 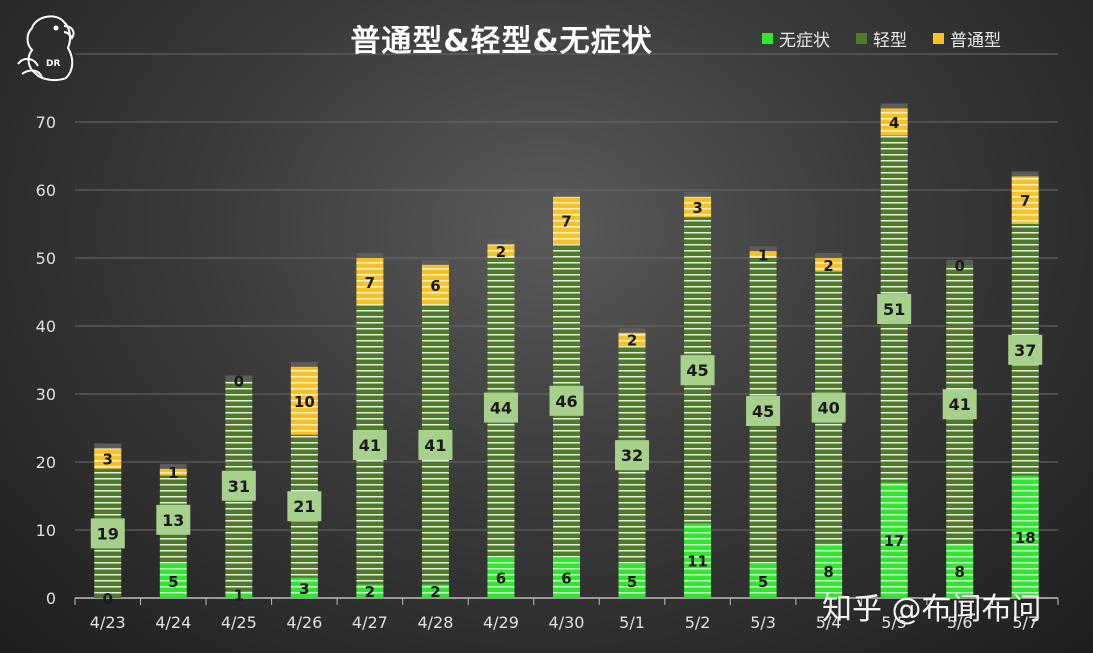 I want to click on data-label-common: 6, so click(x=435, y=286).